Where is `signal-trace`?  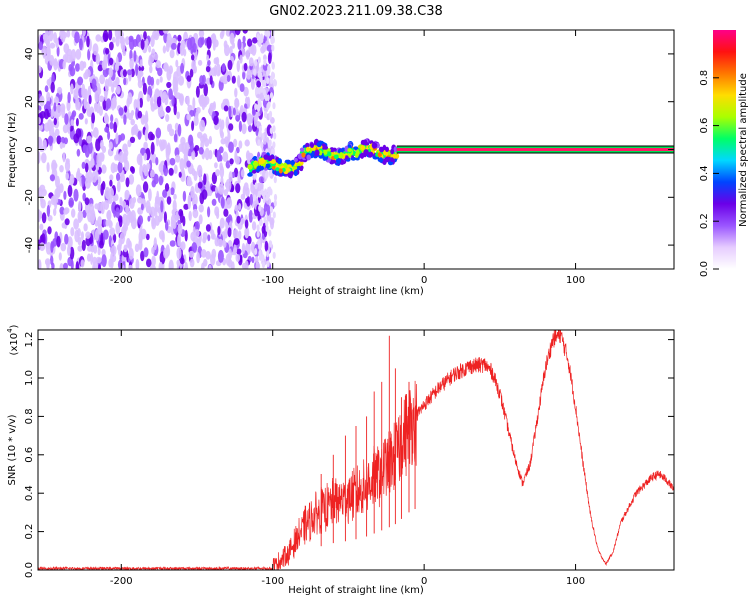 signal-trace is located at coordinates (323, 158).